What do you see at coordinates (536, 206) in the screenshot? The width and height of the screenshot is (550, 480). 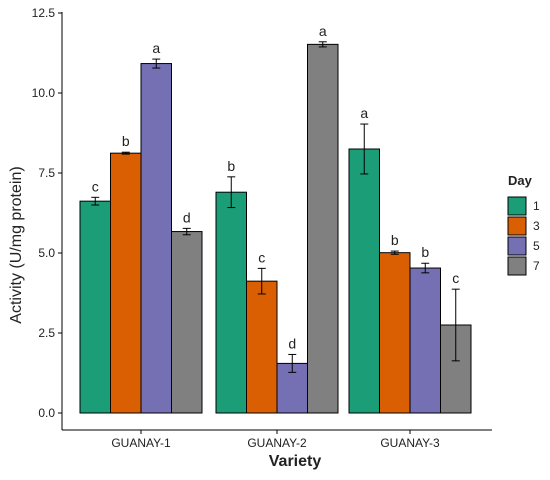 I see `legend-label-day-1: 1` at bounding box center [536, 206].